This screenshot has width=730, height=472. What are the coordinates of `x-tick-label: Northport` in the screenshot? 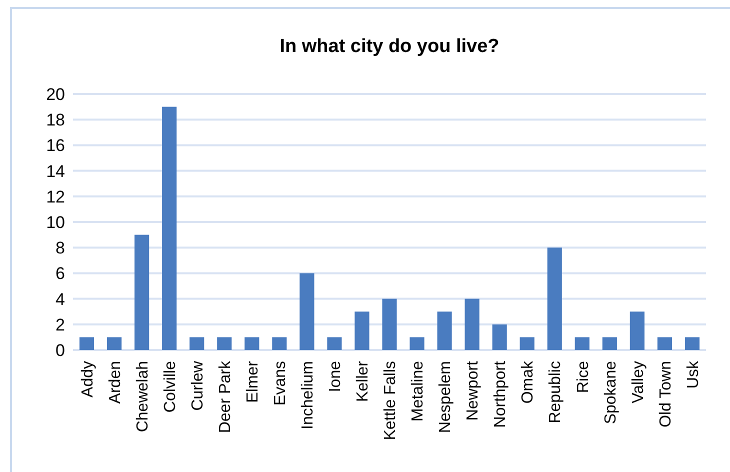 It's located at (501, 394).